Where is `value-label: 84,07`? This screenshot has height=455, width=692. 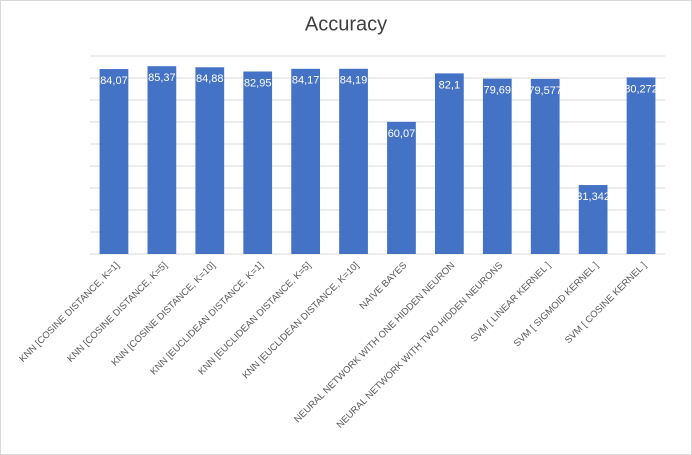 value-label: 84,07 is located at coordinates (114, 81).